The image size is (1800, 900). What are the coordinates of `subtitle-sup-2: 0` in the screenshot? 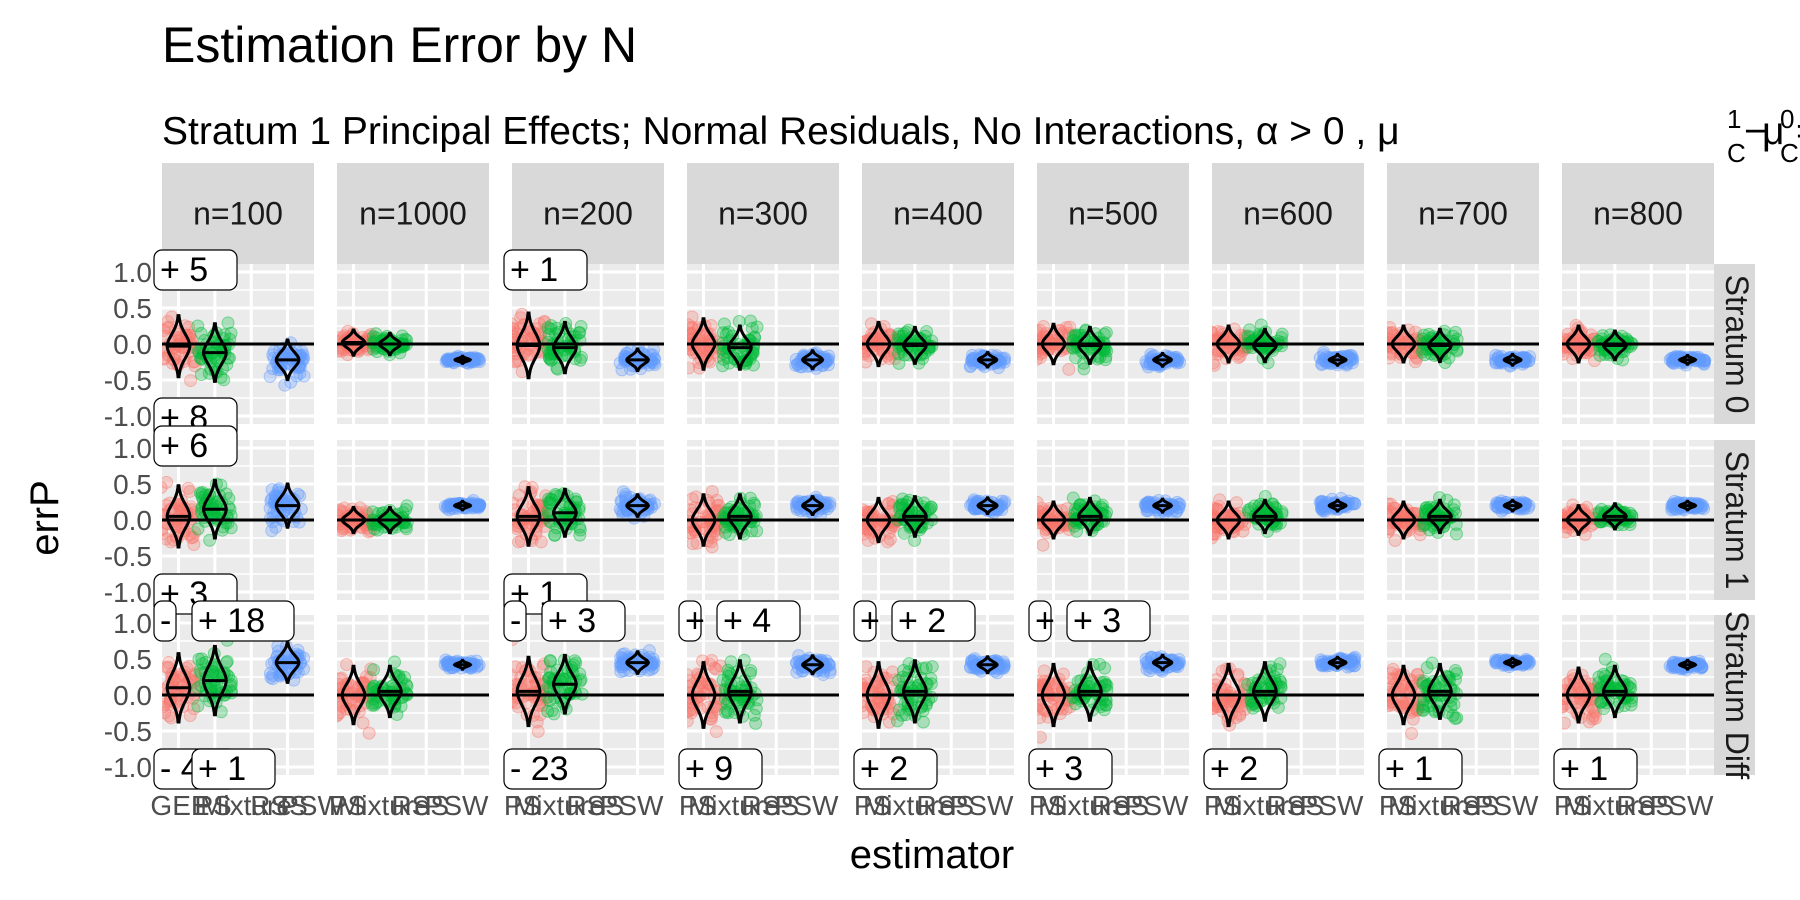 It's located at (1787, 119).